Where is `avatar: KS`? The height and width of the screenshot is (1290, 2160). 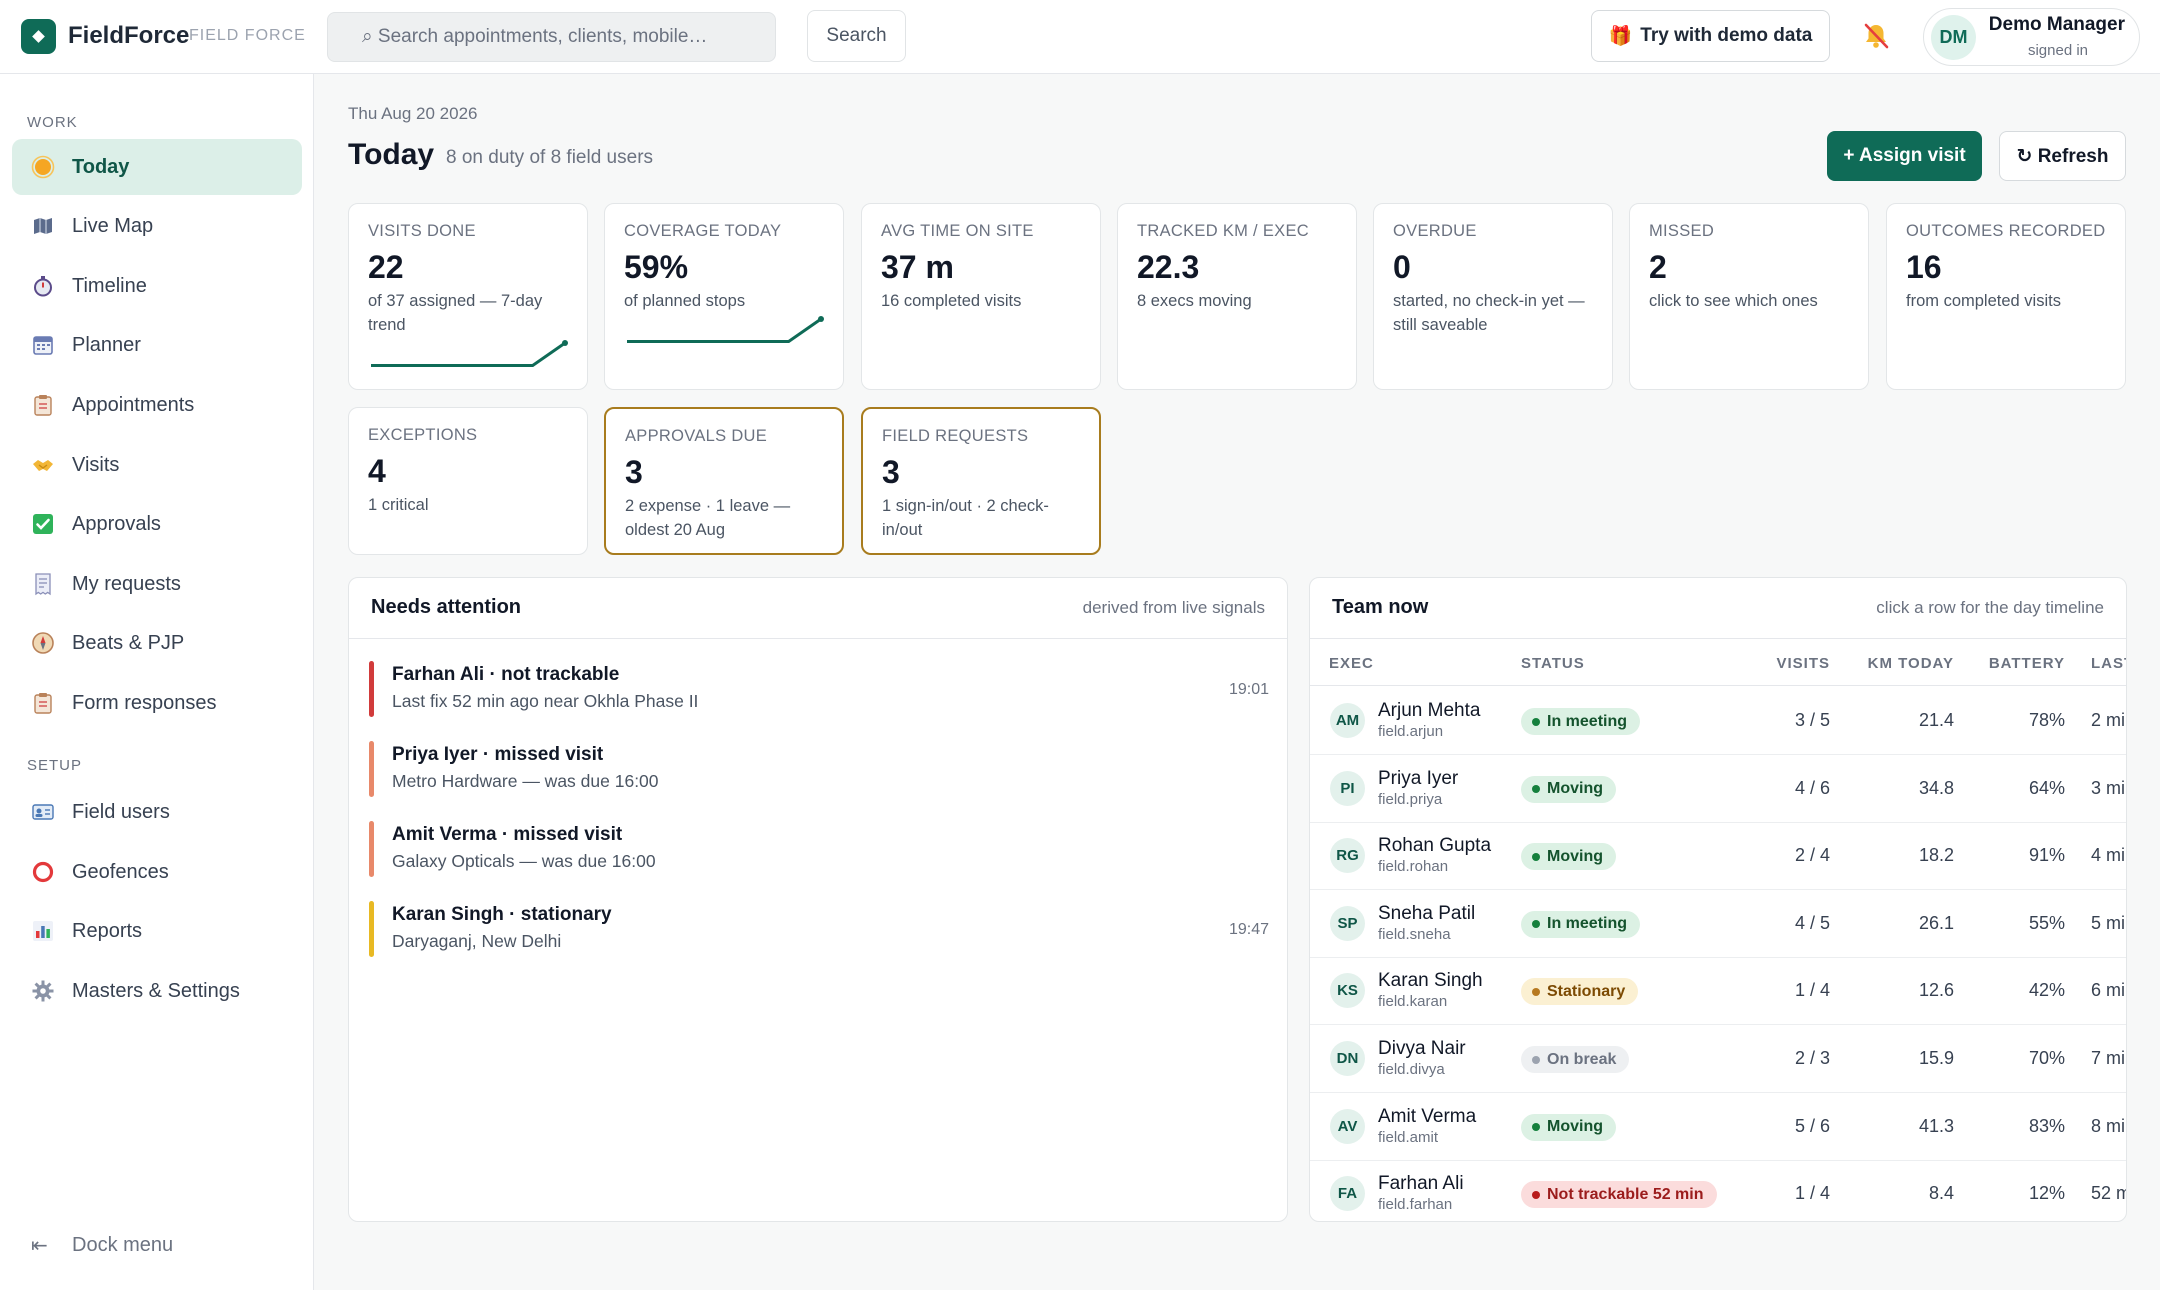
avatar: KS is located at coordinates (1347, 991).